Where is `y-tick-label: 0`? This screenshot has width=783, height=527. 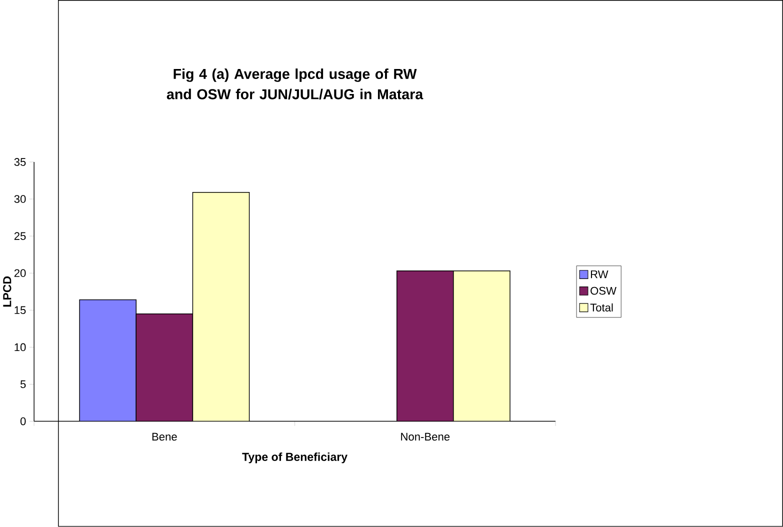
y-tick-label: 0 is located at coordinates (23, 421).